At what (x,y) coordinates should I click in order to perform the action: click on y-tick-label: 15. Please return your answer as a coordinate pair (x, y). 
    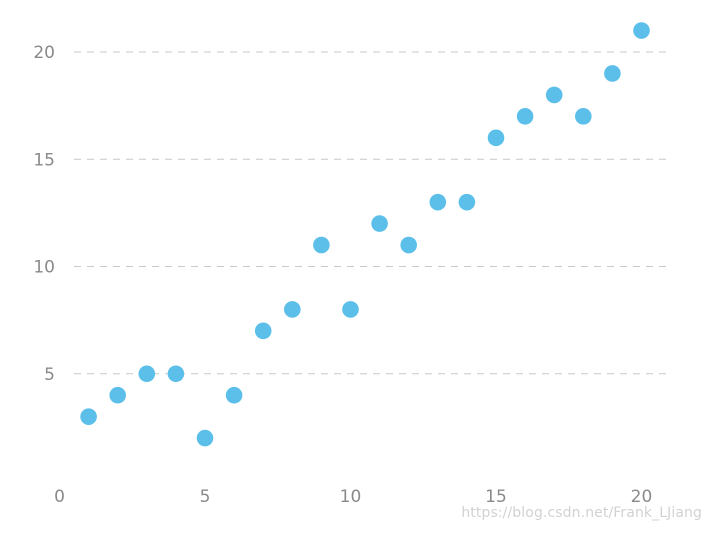
    Looking at the image, I should click on (44, 160).